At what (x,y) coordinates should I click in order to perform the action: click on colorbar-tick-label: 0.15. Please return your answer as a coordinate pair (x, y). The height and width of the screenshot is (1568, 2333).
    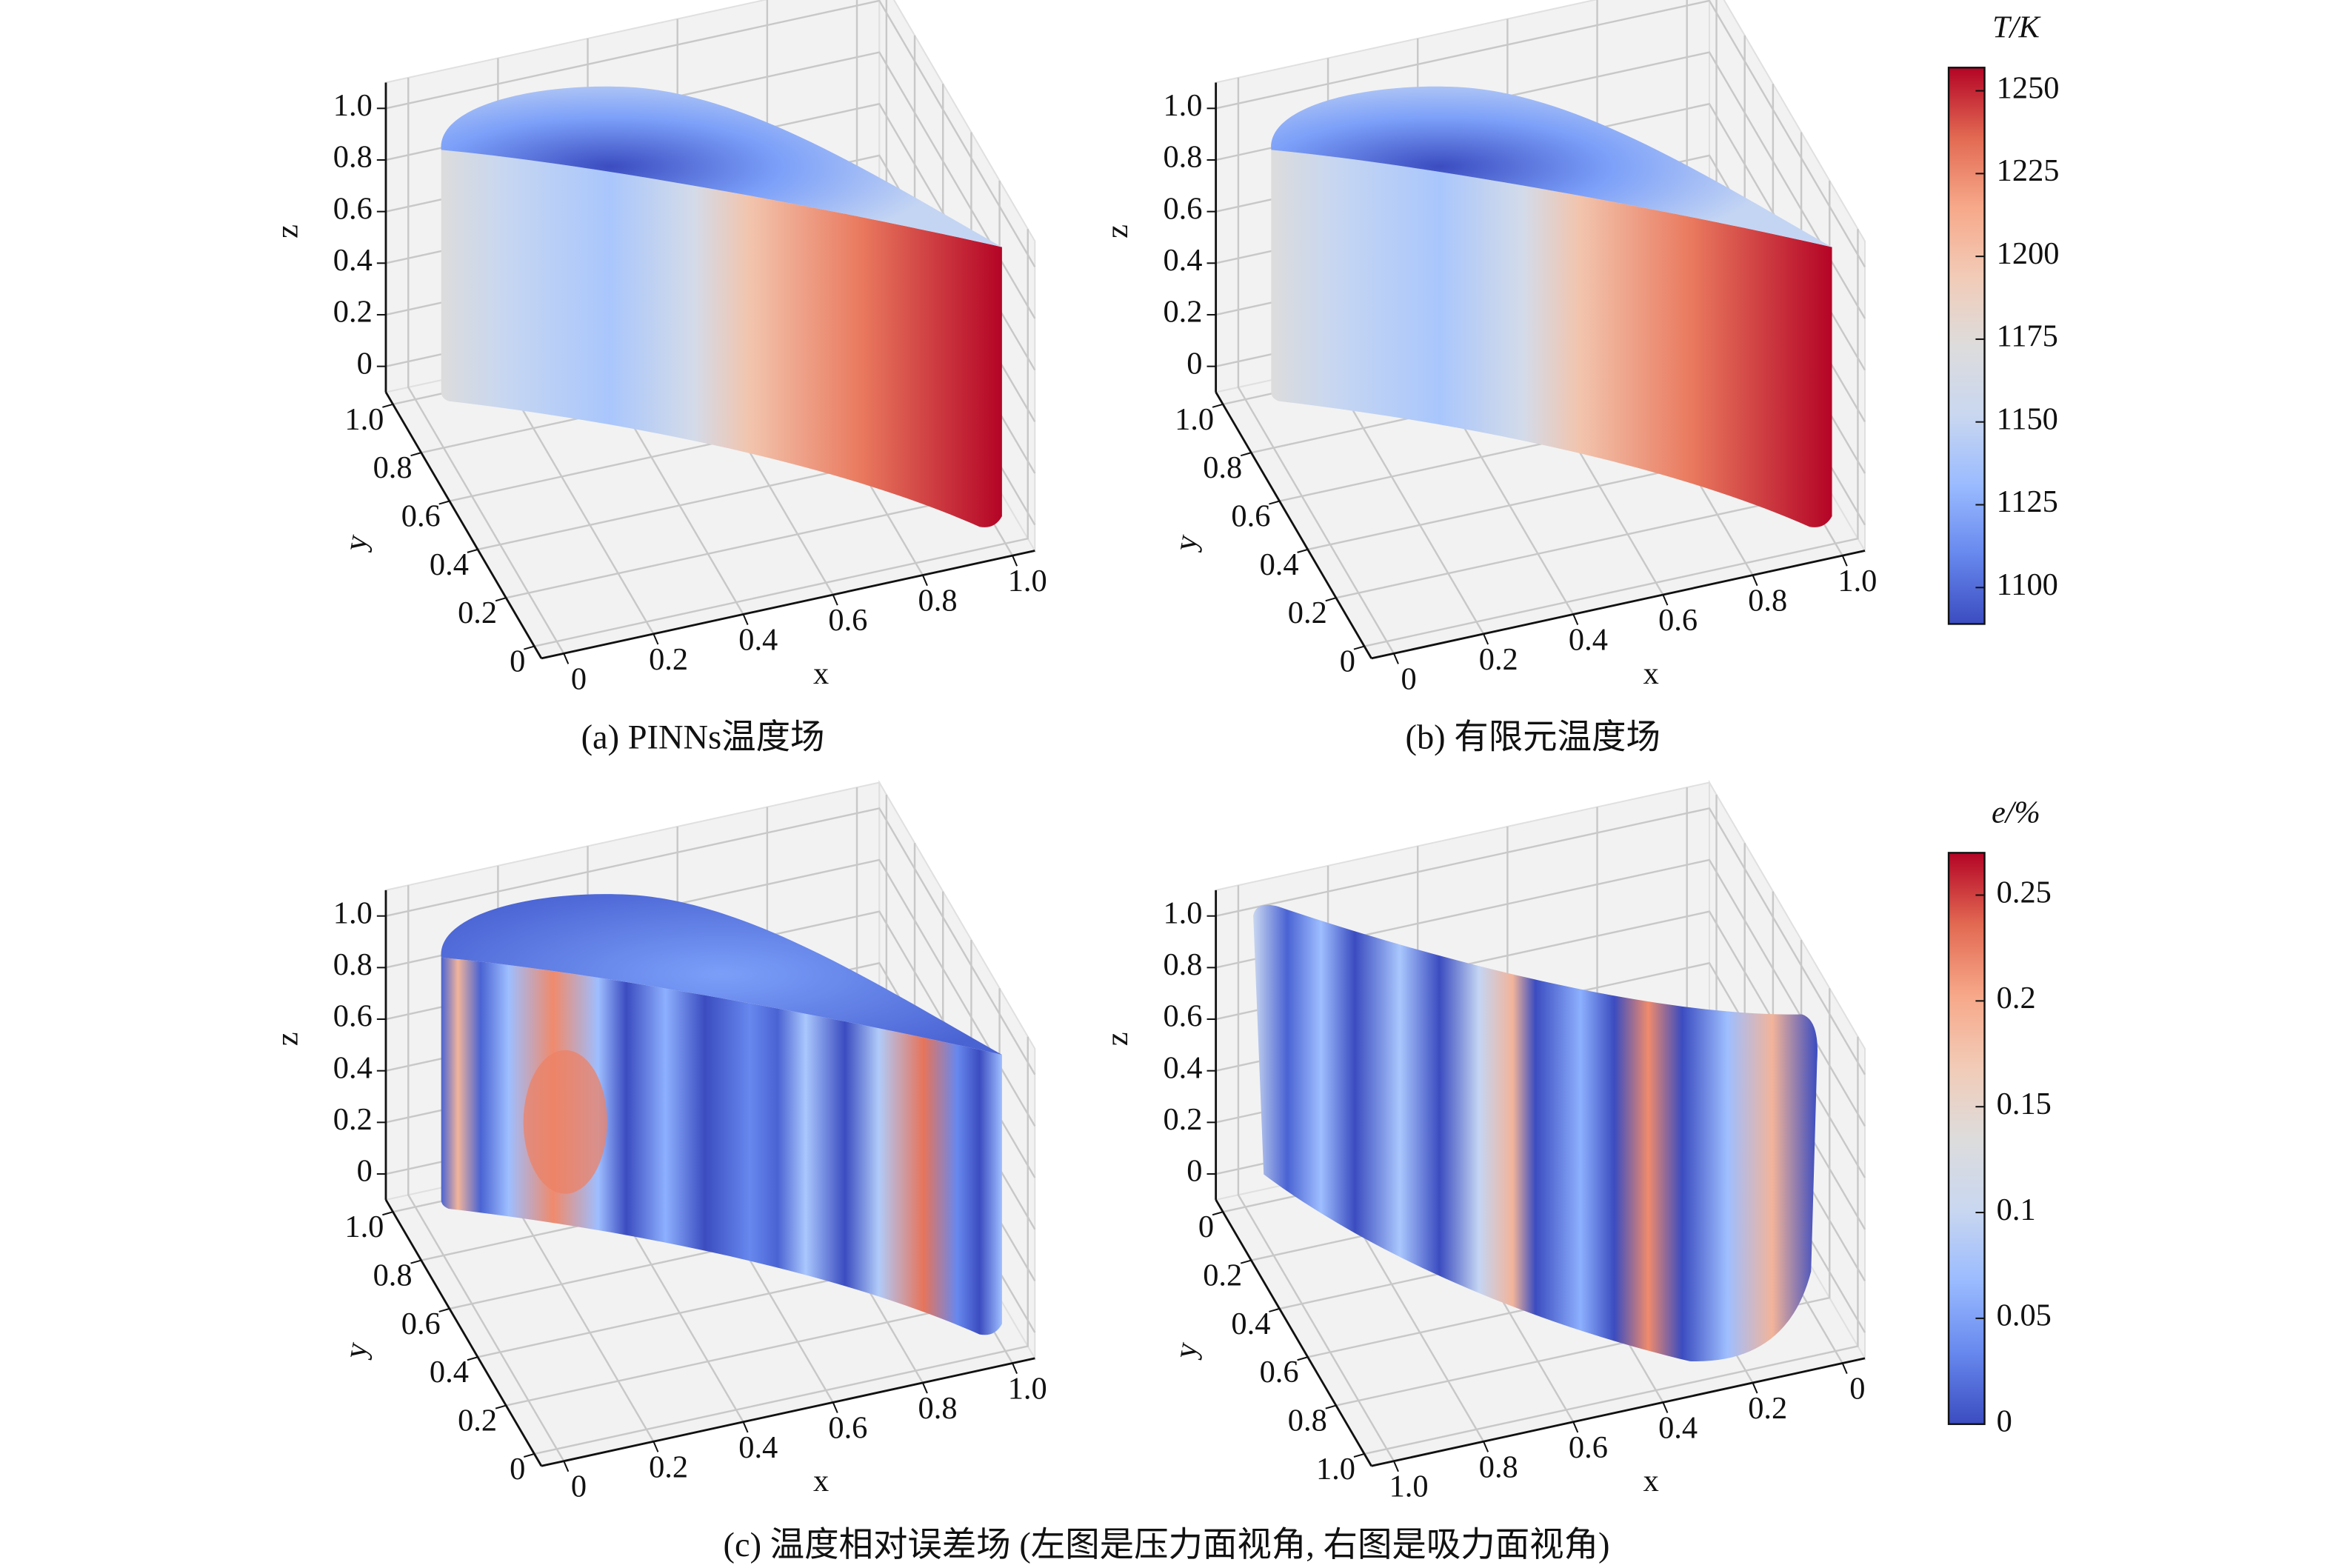
    Looking at the image, I should click on (2024, 1104).